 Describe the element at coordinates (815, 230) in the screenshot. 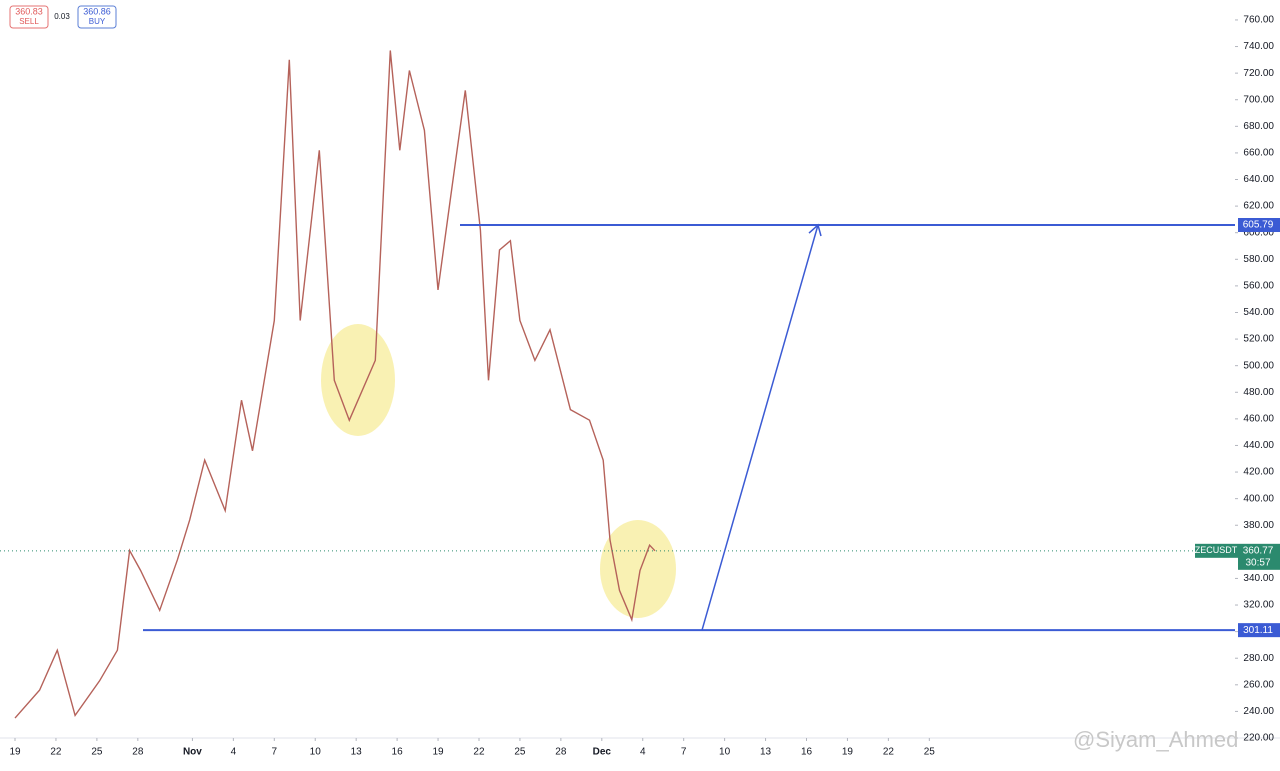

I see `arrow-head` at that location.